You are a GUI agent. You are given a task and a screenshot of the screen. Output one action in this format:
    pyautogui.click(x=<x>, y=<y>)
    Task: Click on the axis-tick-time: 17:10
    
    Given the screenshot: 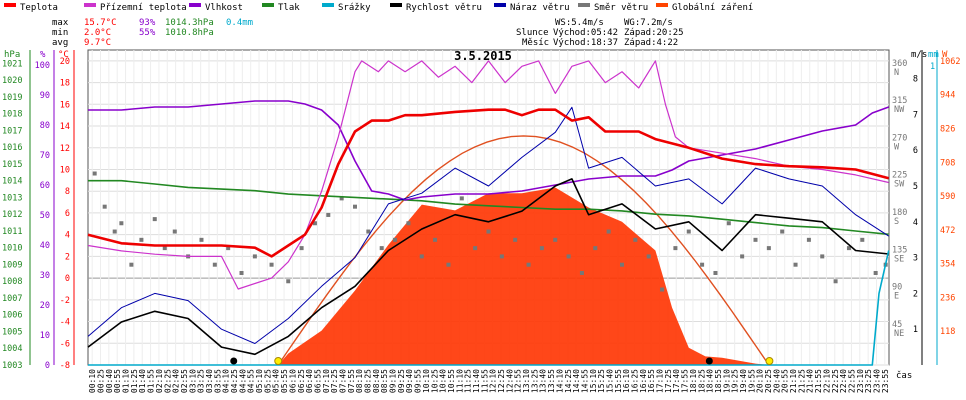 What is the action you would take?
    pyautogui.click(x=660, y=381)
    